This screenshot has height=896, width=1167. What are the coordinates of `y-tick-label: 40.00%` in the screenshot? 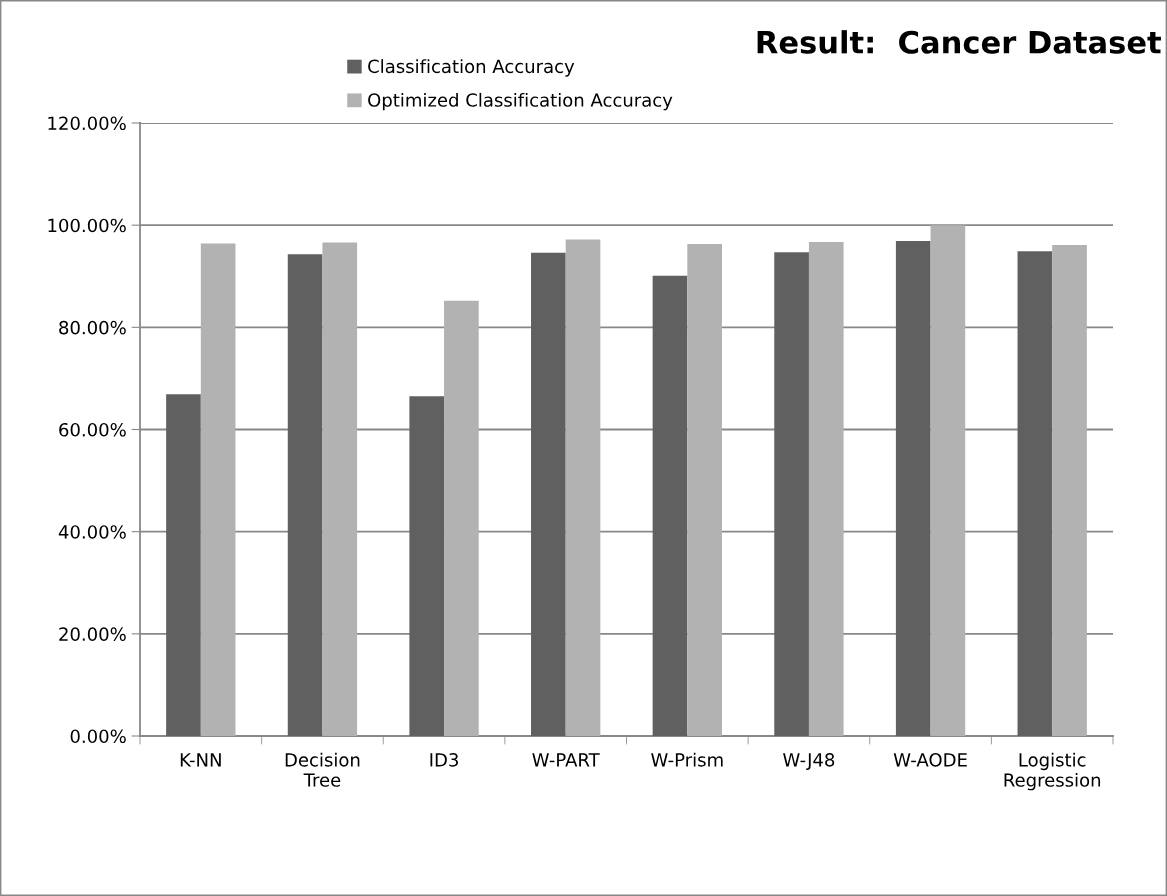 It's located at (92, 532).